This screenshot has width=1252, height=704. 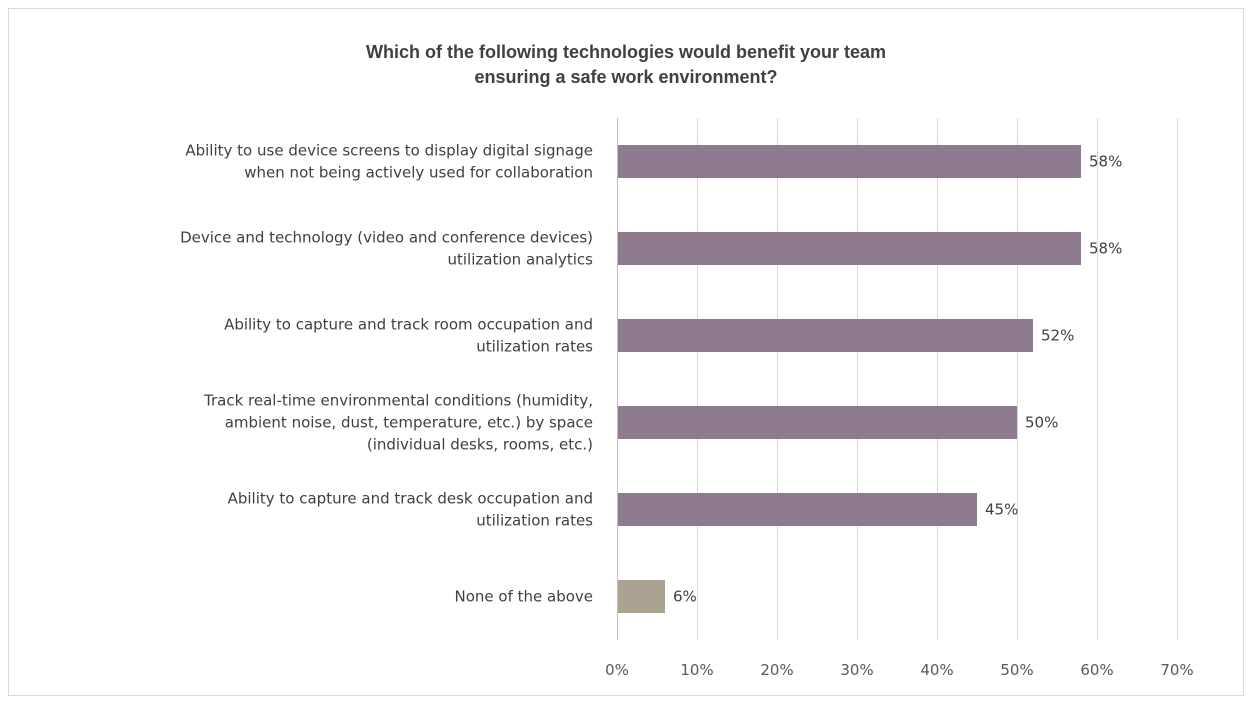 I want to click on category-label-3-line-2: (individual desks, rooms, etc.), so click(x=480, y=445).